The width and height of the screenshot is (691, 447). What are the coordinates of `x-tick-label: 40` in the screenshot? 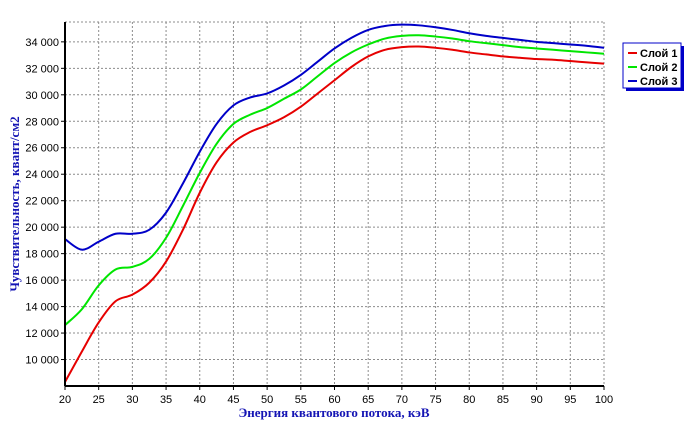 It's located at (200, 400).